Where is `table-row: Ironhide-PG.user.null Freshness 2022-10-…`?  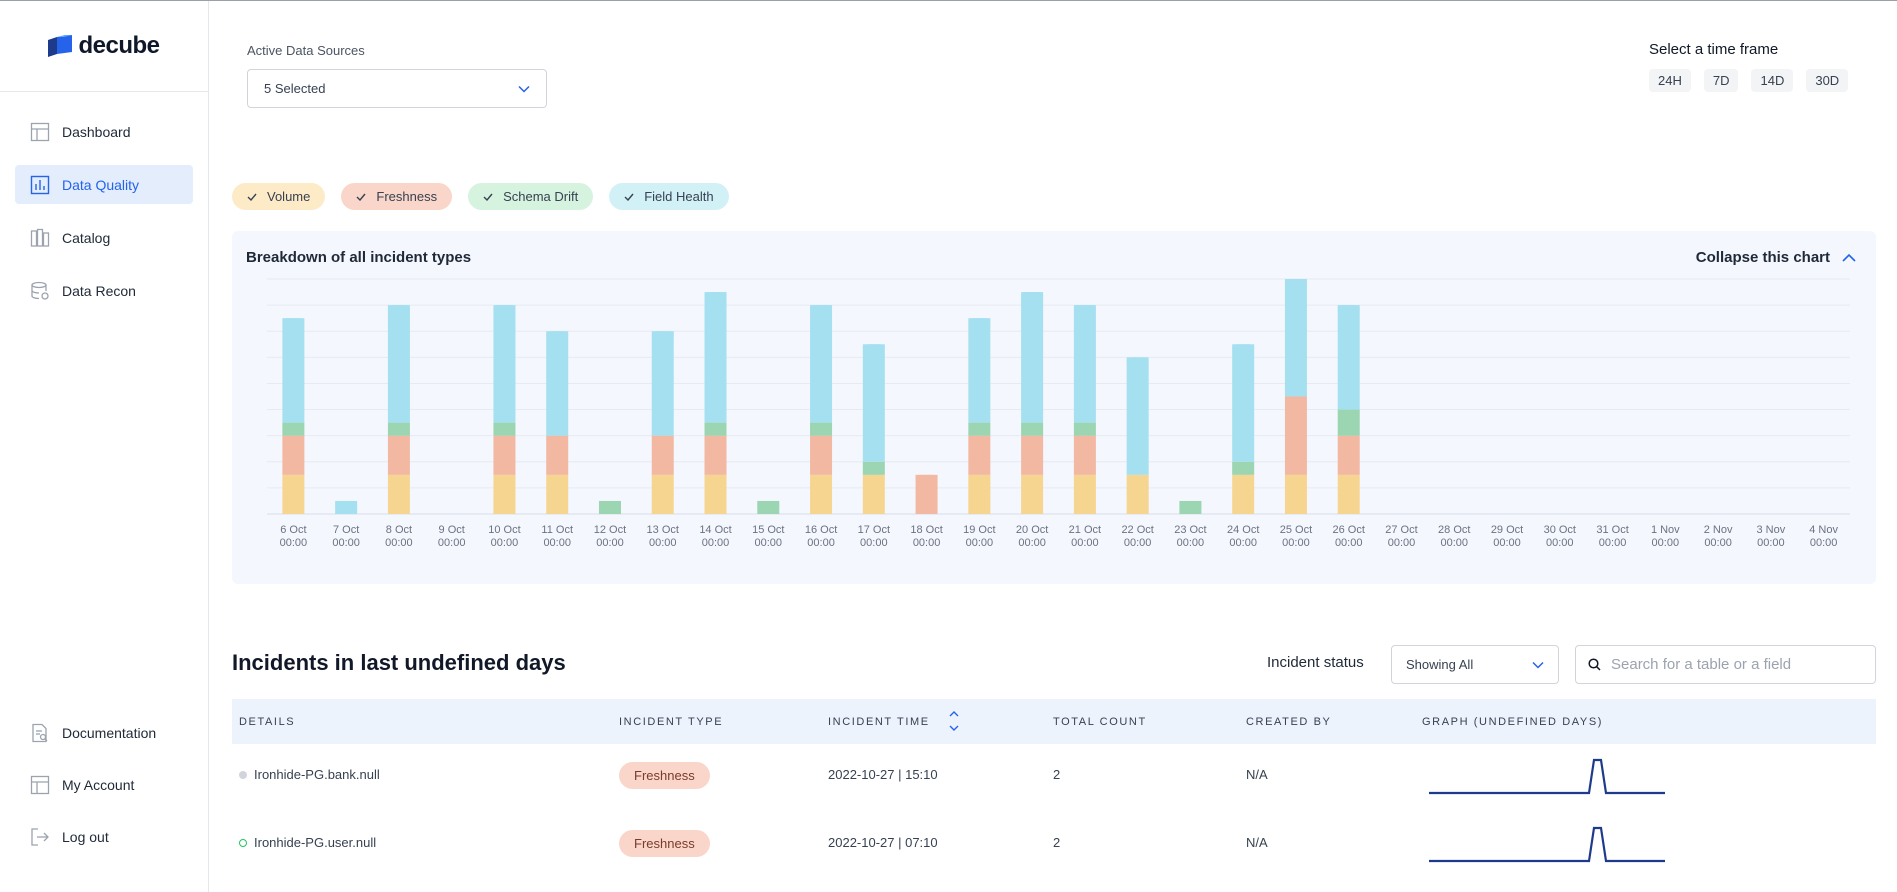
table-row: Ironhide-PG.user.null Freshness 2022-10-… is located at coordinates (1054, 843).